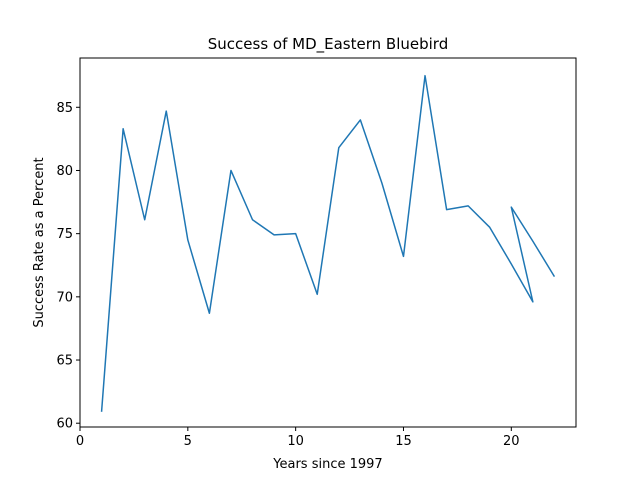 The image size is (640, 480). I want to click on x-tick-label: 20, so click(511, 441).